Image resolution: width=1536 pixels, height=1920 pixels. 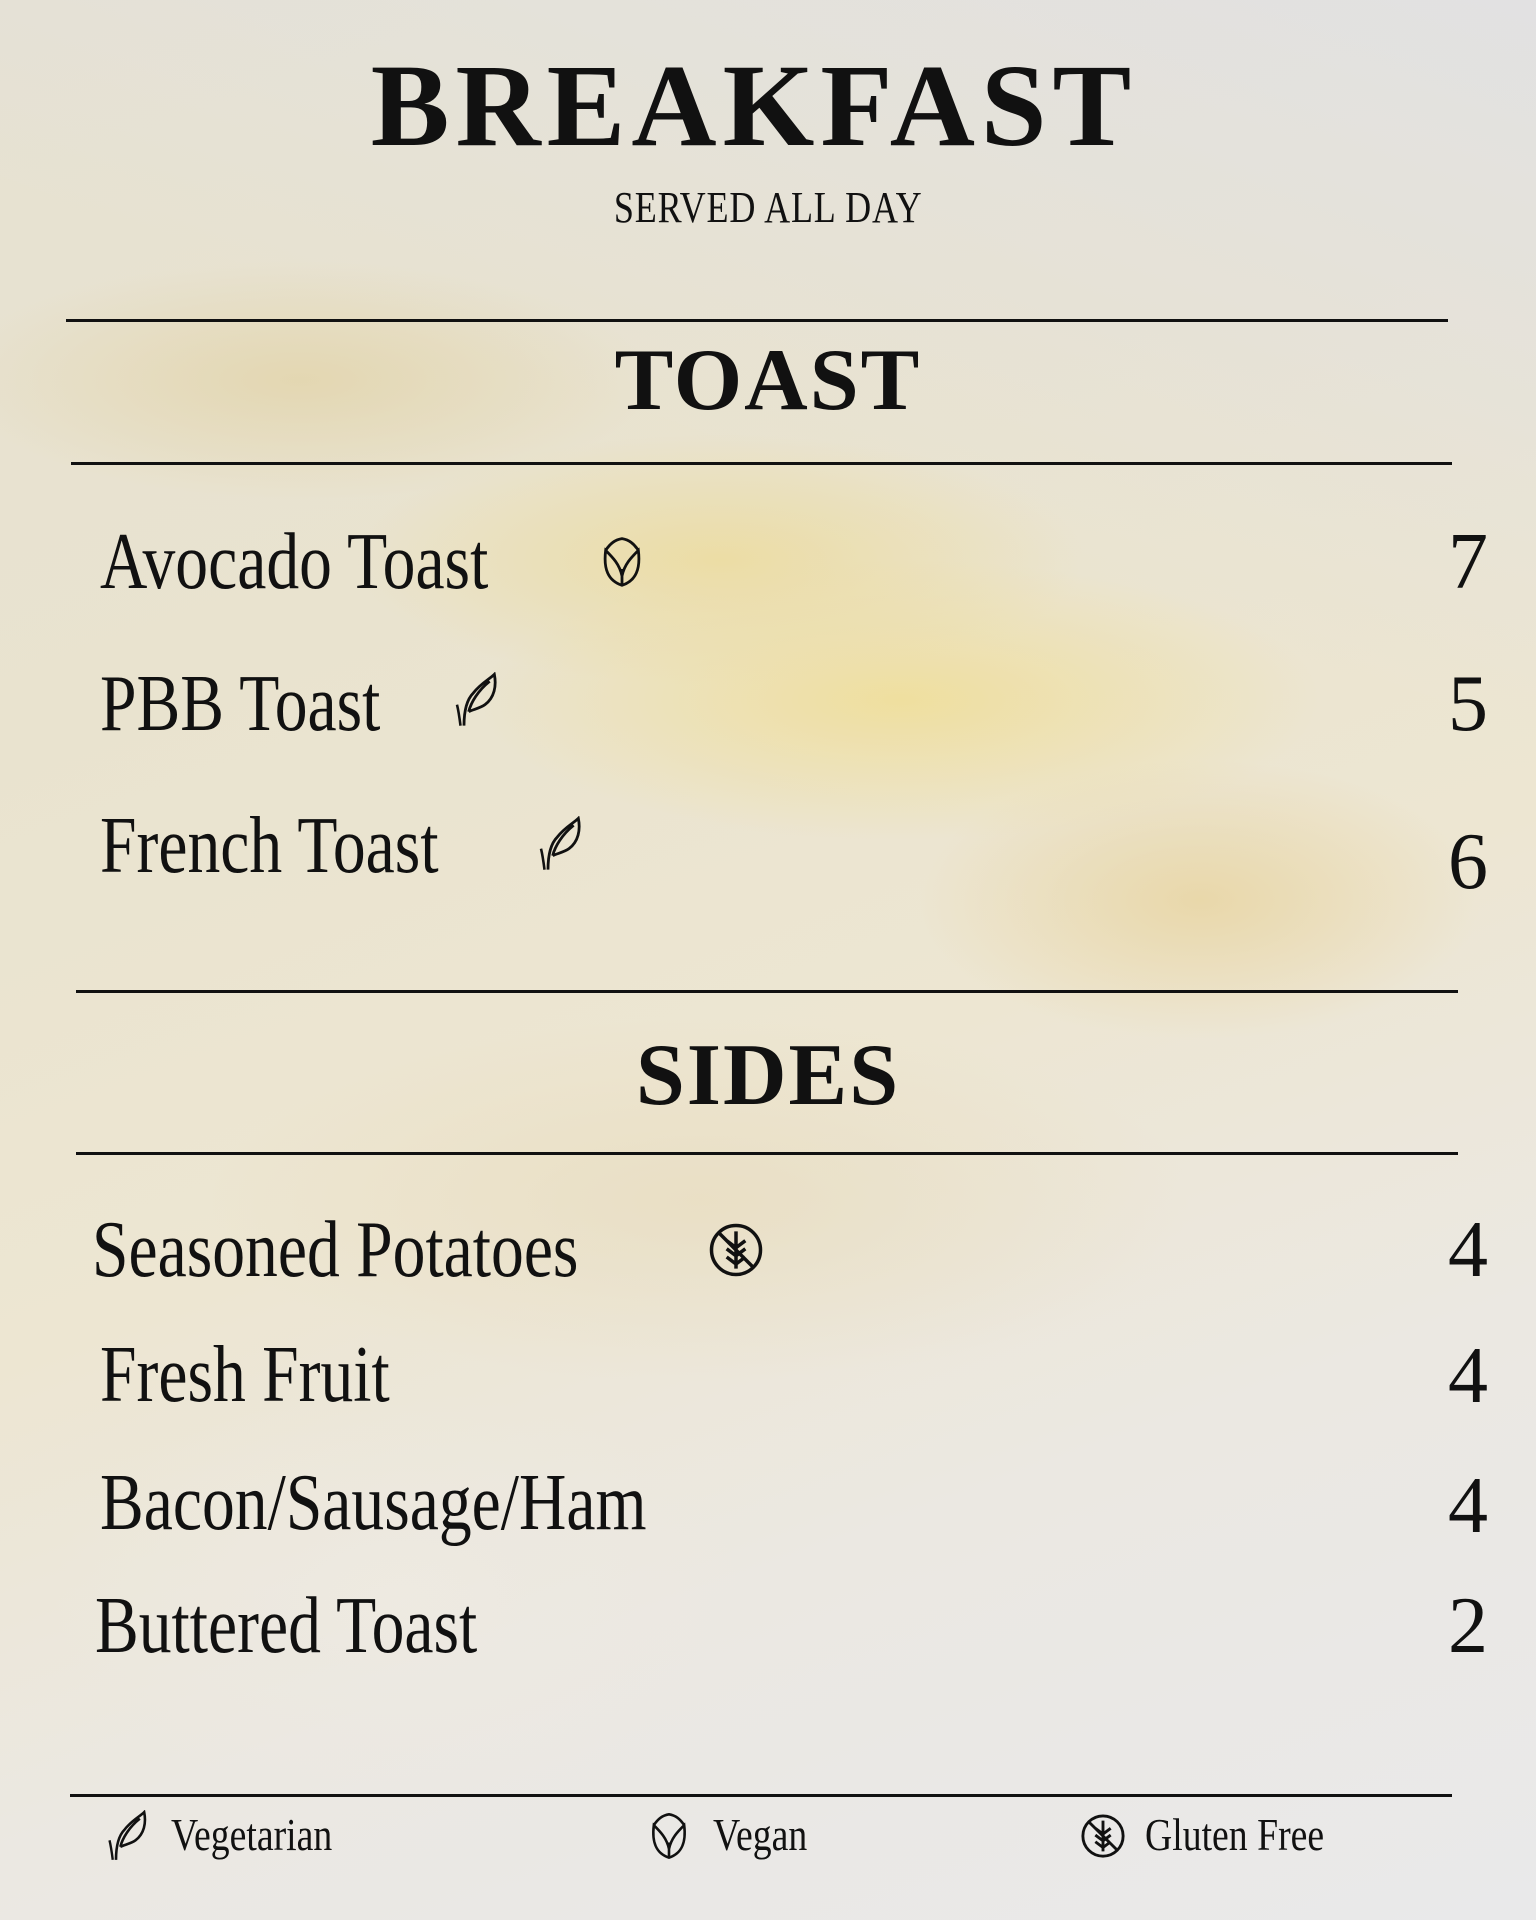 What do you see at coordinates (768, 380) in the screenshot?
I see `section-title-toast: TOAST` at bounding box center [768, 380].